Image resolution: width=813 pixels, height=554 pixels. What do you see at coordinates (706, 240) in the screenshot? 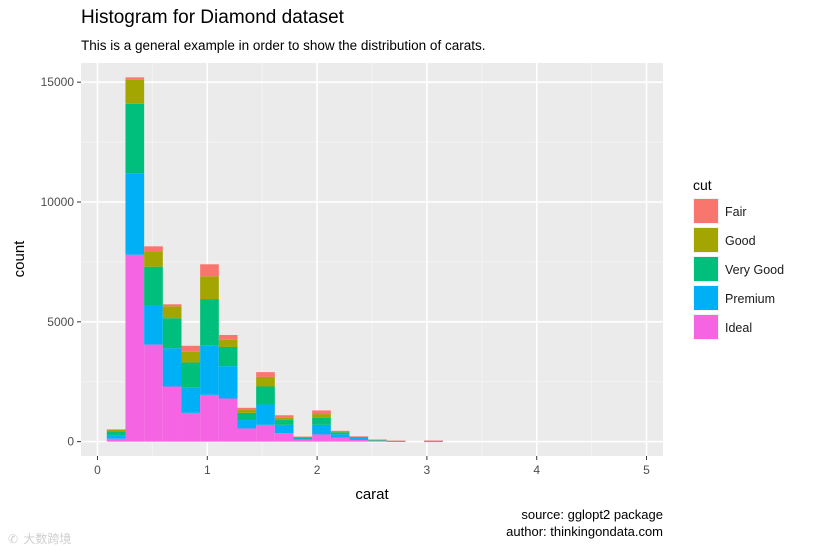
I see `legend-swatch-good` at bounding box center [706, 240].